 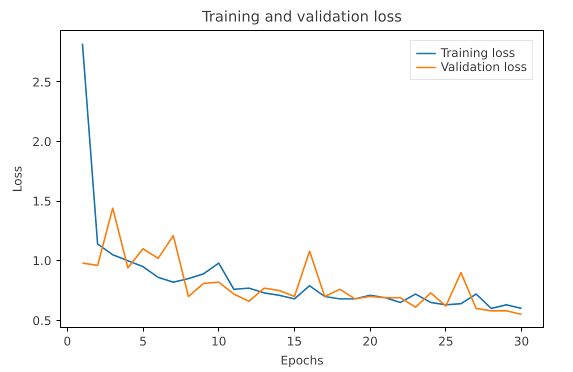 I want to click on x-tick-label: 0, so click(x=67, y=341).